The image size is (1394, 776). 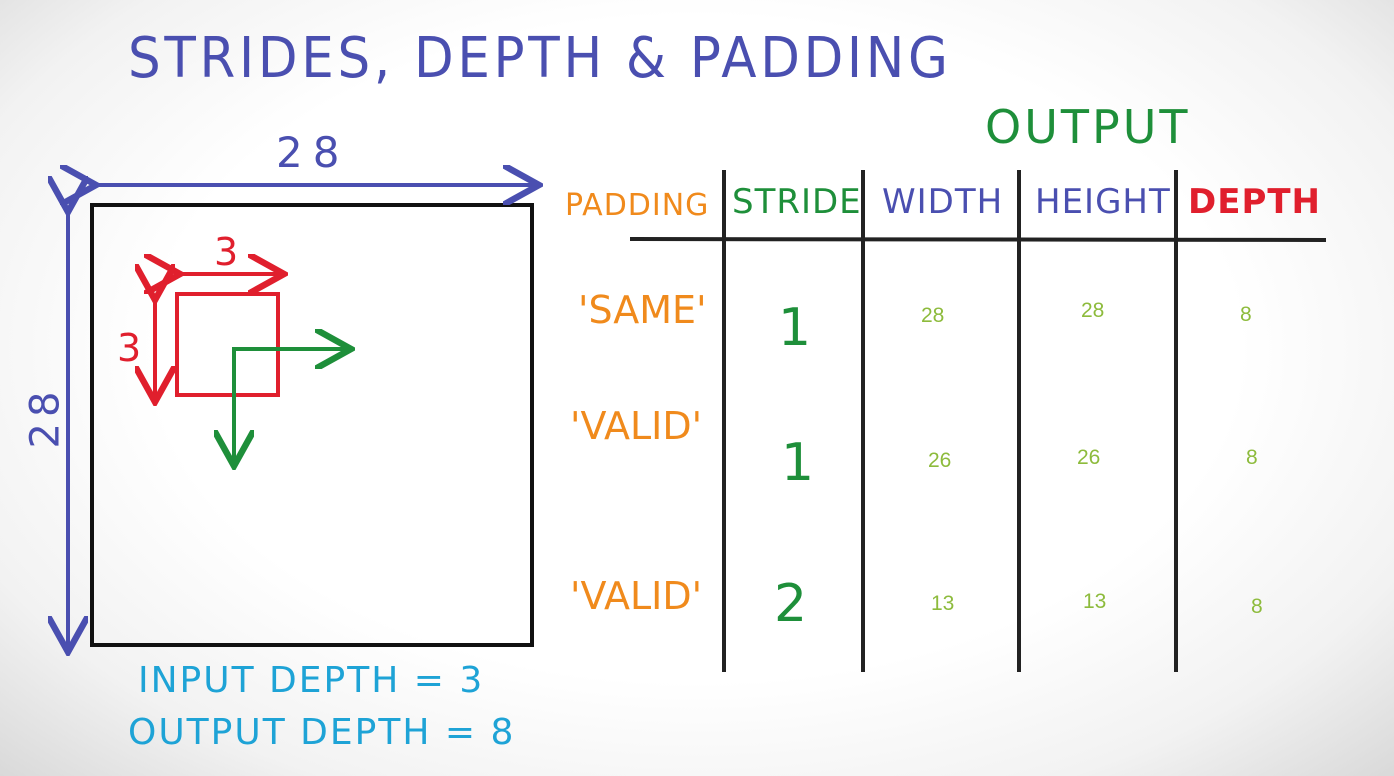 I want to click on row-height-cell: 13, so click(x=1095, y=601).